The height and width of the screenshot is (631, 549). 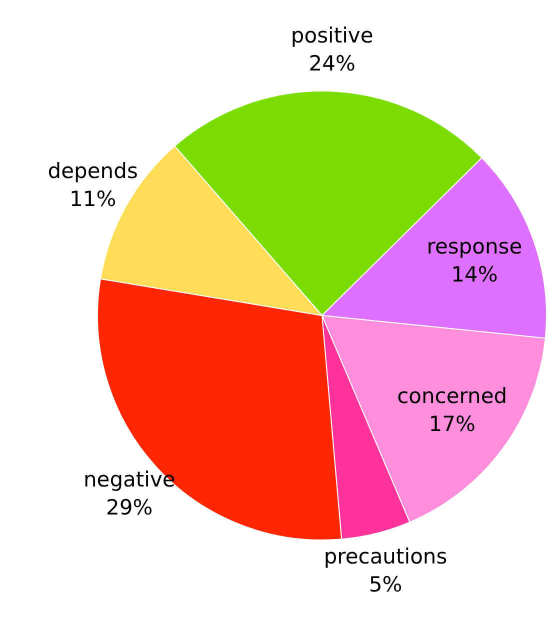 I want to click on slice-label: positive, so click(x=332, y=36).